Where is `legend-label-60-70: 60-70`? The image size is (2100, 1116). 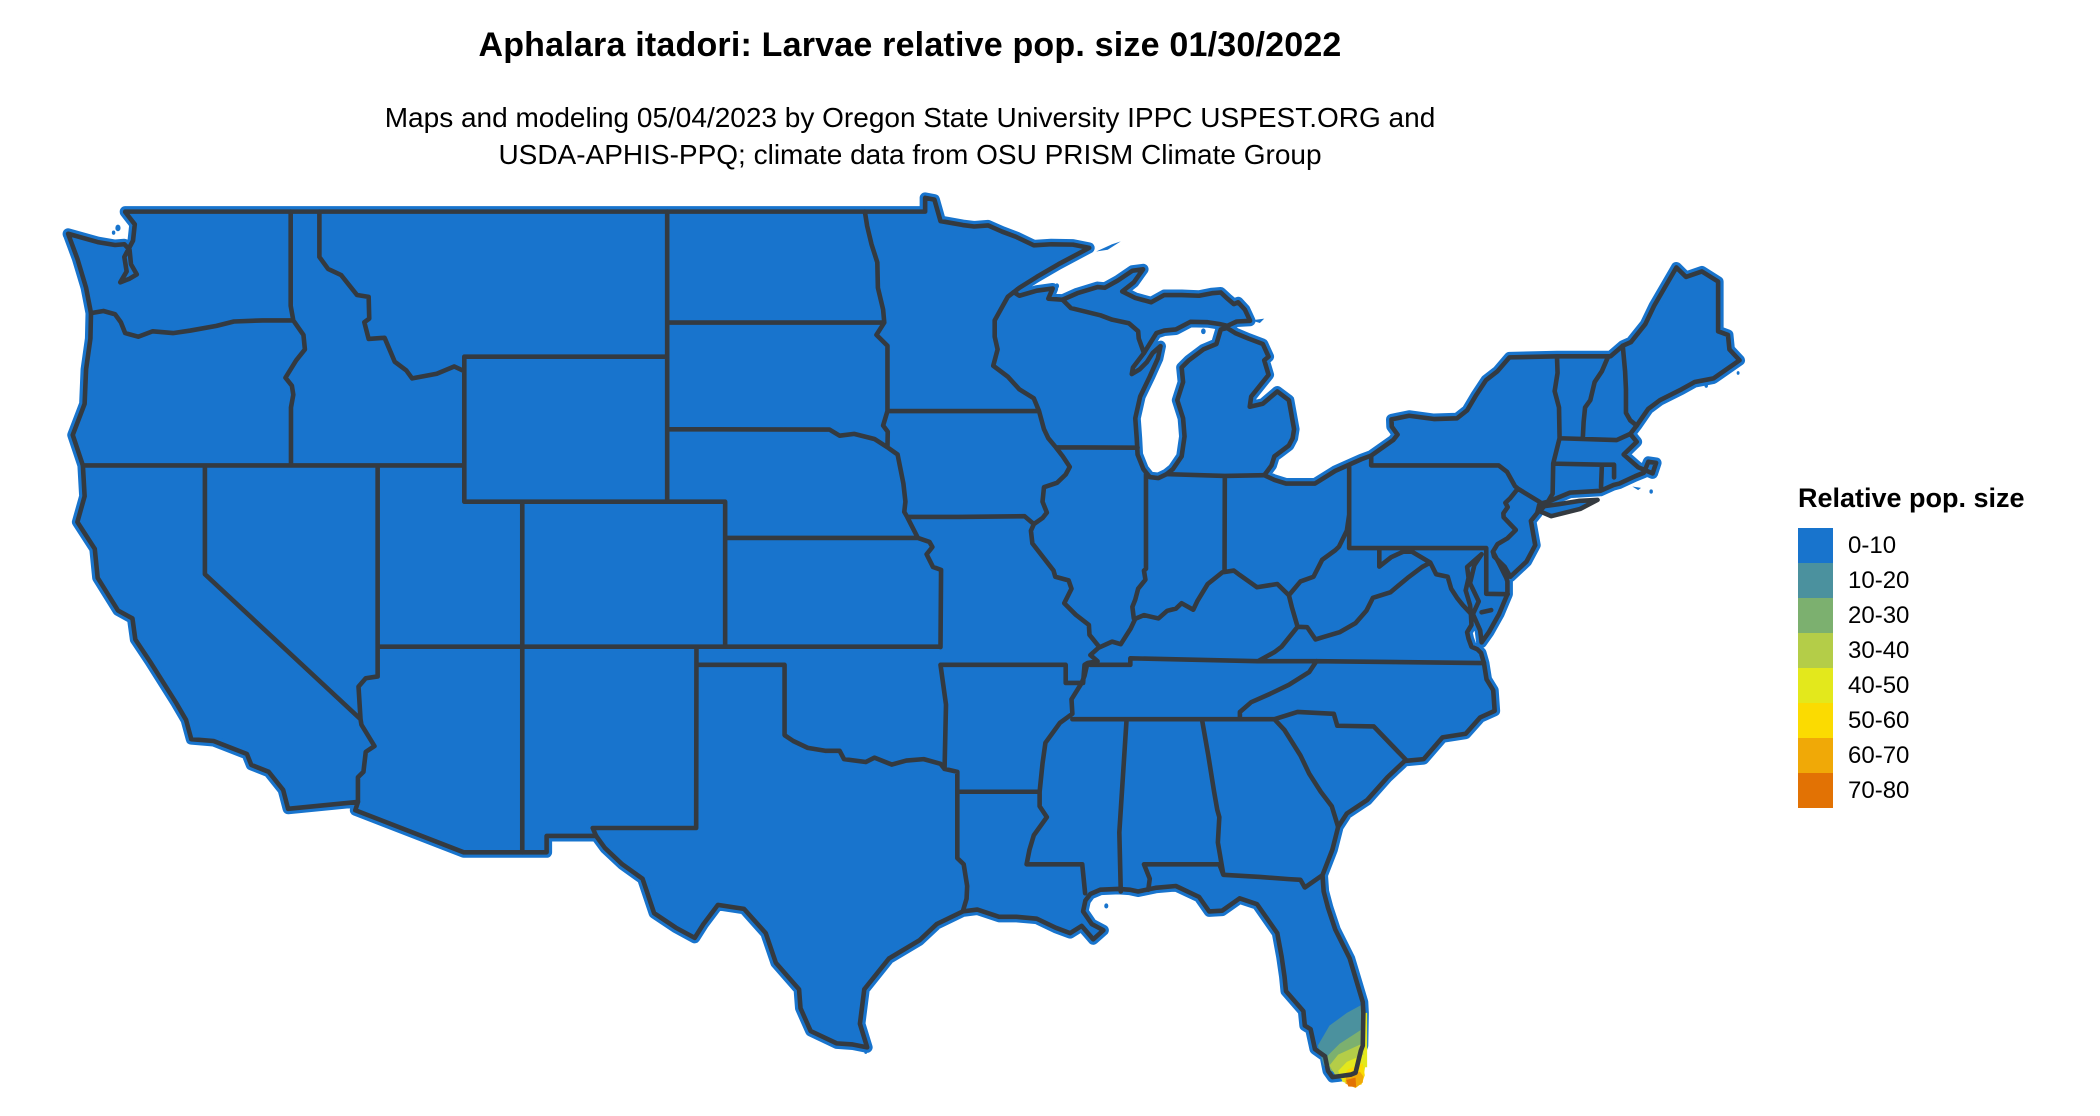 legend-label-60-70: 60-70 is located at coordinates (1879, 755).